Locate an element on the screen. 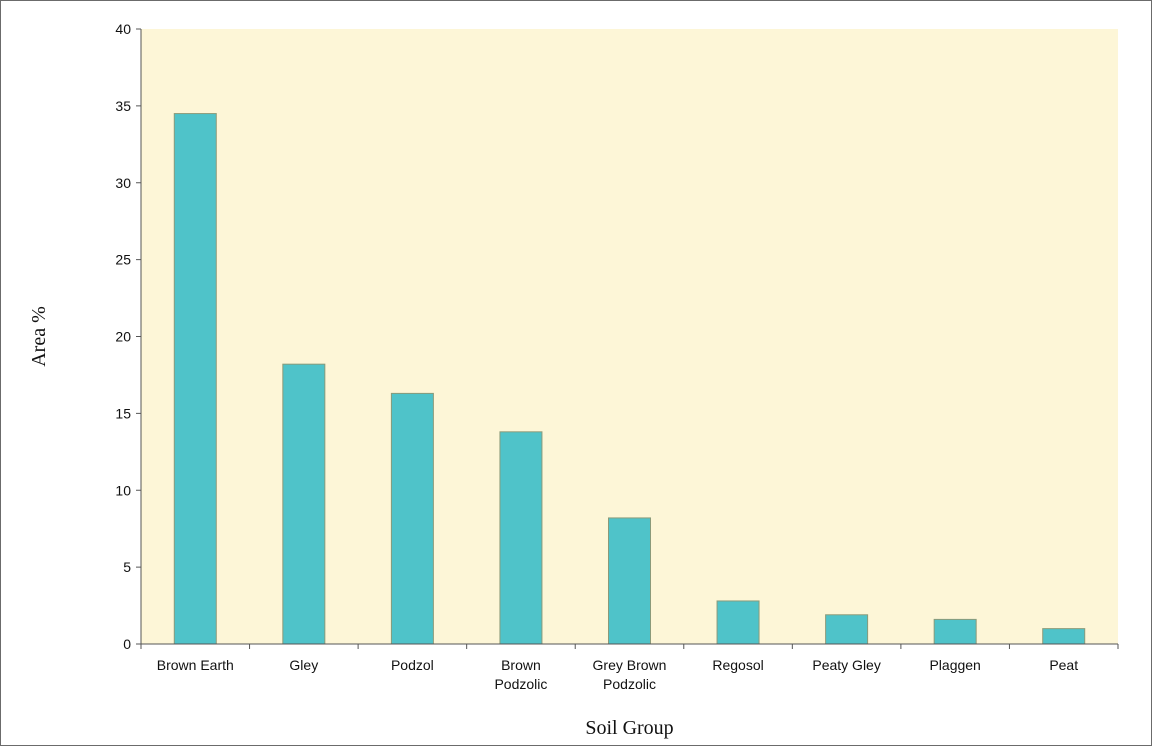 Image resolution: width=1153 pixels, height=747 pixels. x-tick-label: Peaty Gley is located at coordinates (846, 665).